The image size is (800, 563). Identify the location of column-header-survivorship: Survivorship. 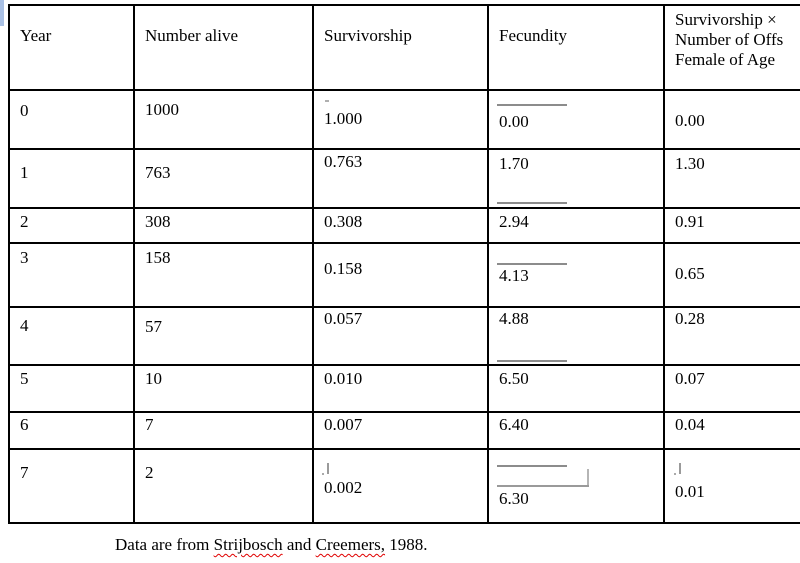
(400, 47).